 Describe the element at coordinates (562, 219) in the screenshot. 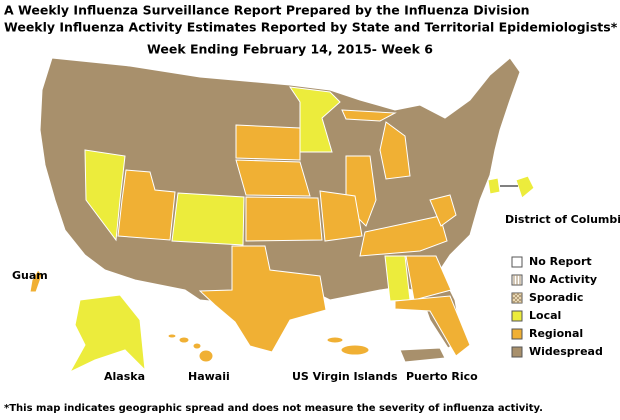

I see `map-label: District of Columbia` at that location.